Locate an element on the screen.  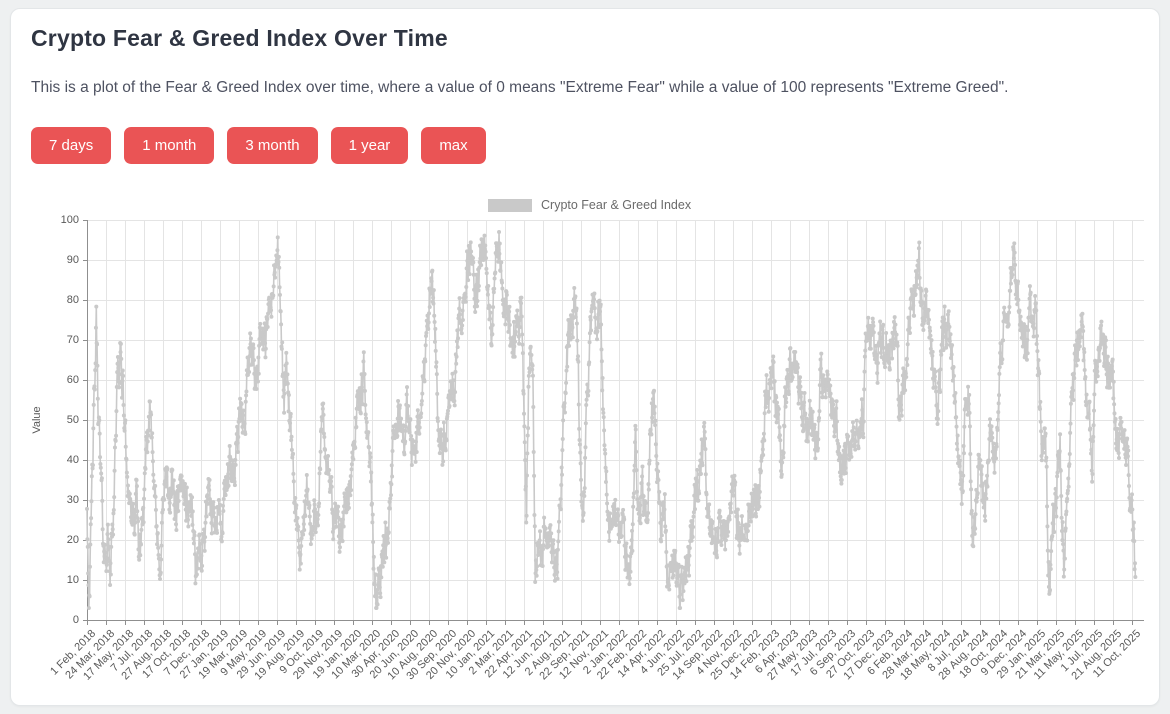
page-title: Crypto Fear & Greed Index Over Time is located at coordinates (239, 38).